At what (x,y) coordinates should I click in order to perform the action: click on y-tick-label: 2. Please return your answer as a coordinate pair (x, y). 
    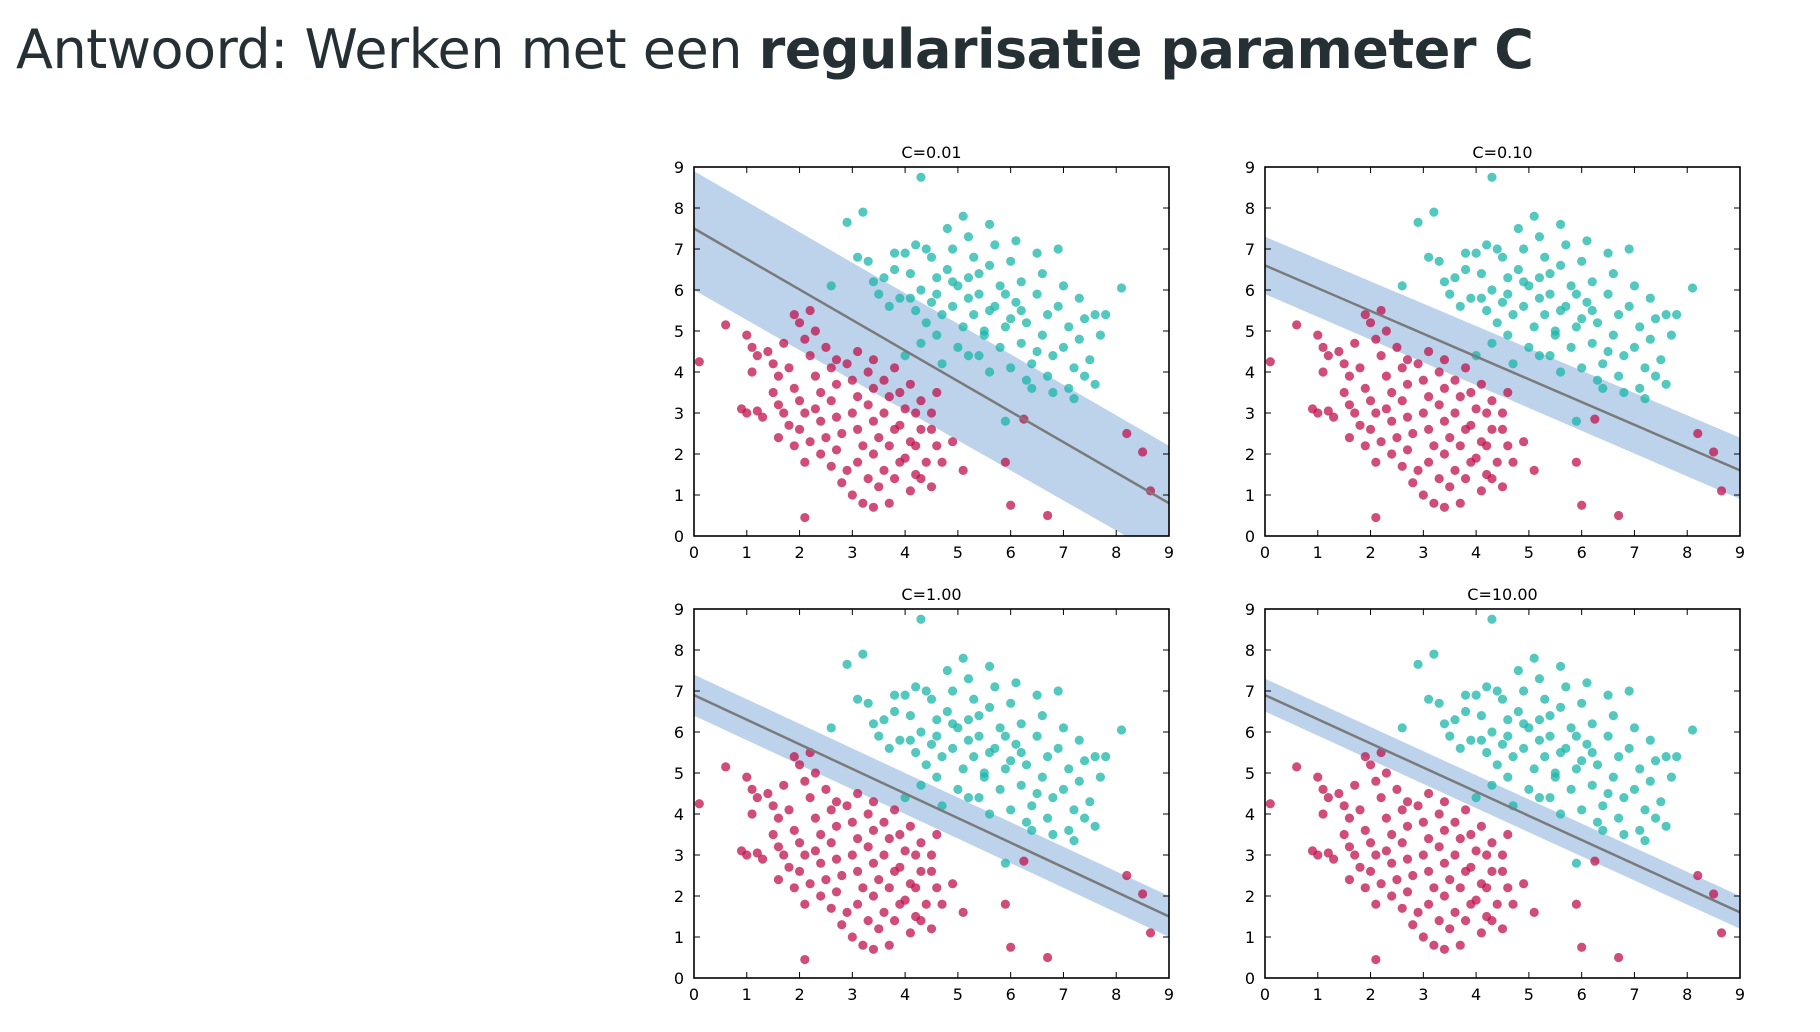
    Looking at the image, I should click on (679, 896).